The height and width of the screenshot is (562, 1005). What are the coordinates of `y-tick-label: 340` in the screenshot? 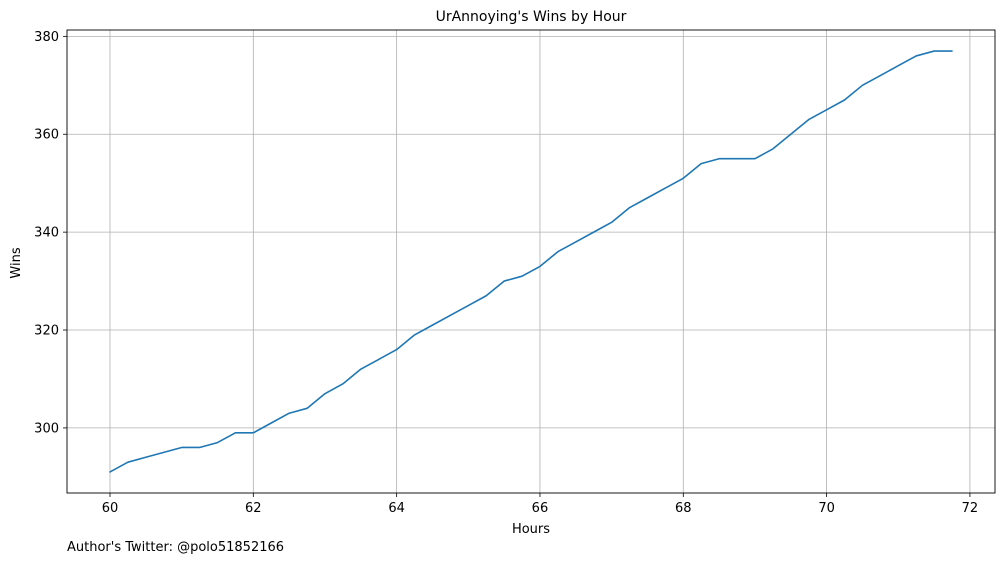 It's located at (46, 233).